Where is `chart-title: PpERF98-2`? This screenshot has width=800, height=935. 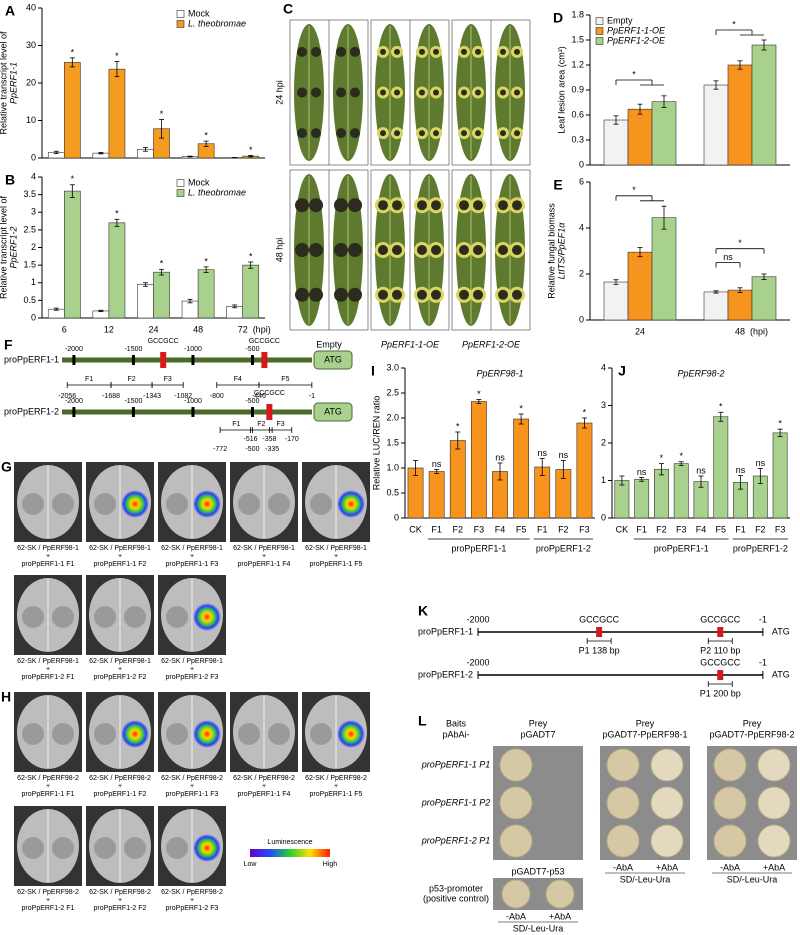
chart-title: PpERF98-2 is located at coordinates (700, 373).